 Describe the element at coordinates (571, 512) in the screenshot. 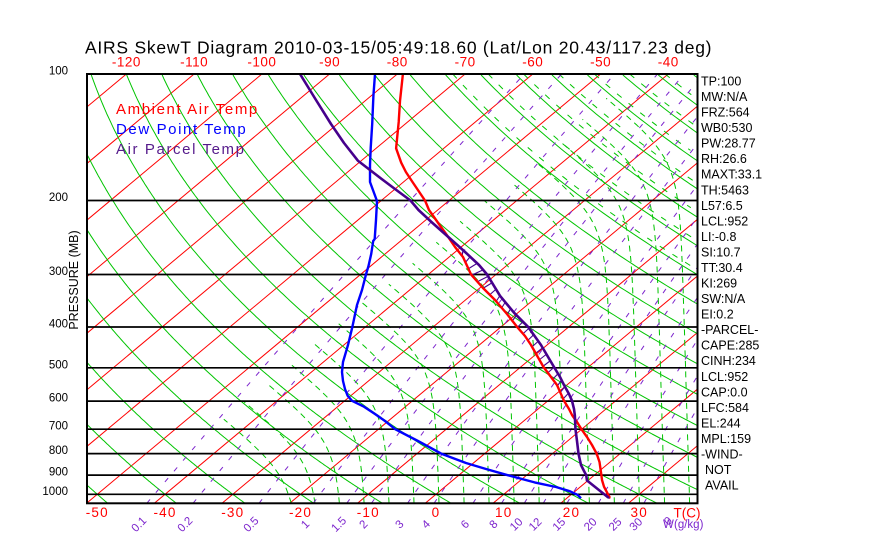

I see `svg-text: 20` at that location.